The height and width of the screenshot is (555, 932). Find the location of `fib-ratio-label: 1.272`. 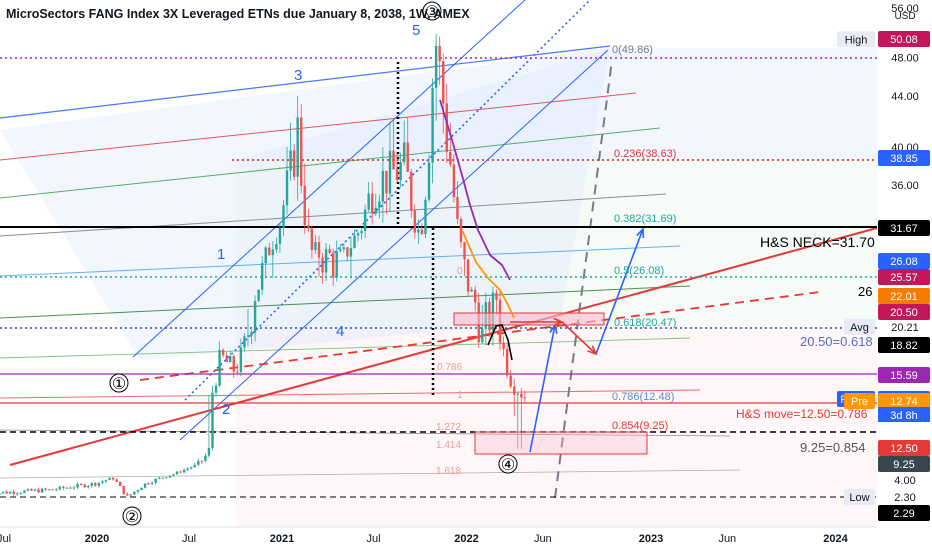

fib-ratio-label: 1.272 is located at coordinates (448, 427).